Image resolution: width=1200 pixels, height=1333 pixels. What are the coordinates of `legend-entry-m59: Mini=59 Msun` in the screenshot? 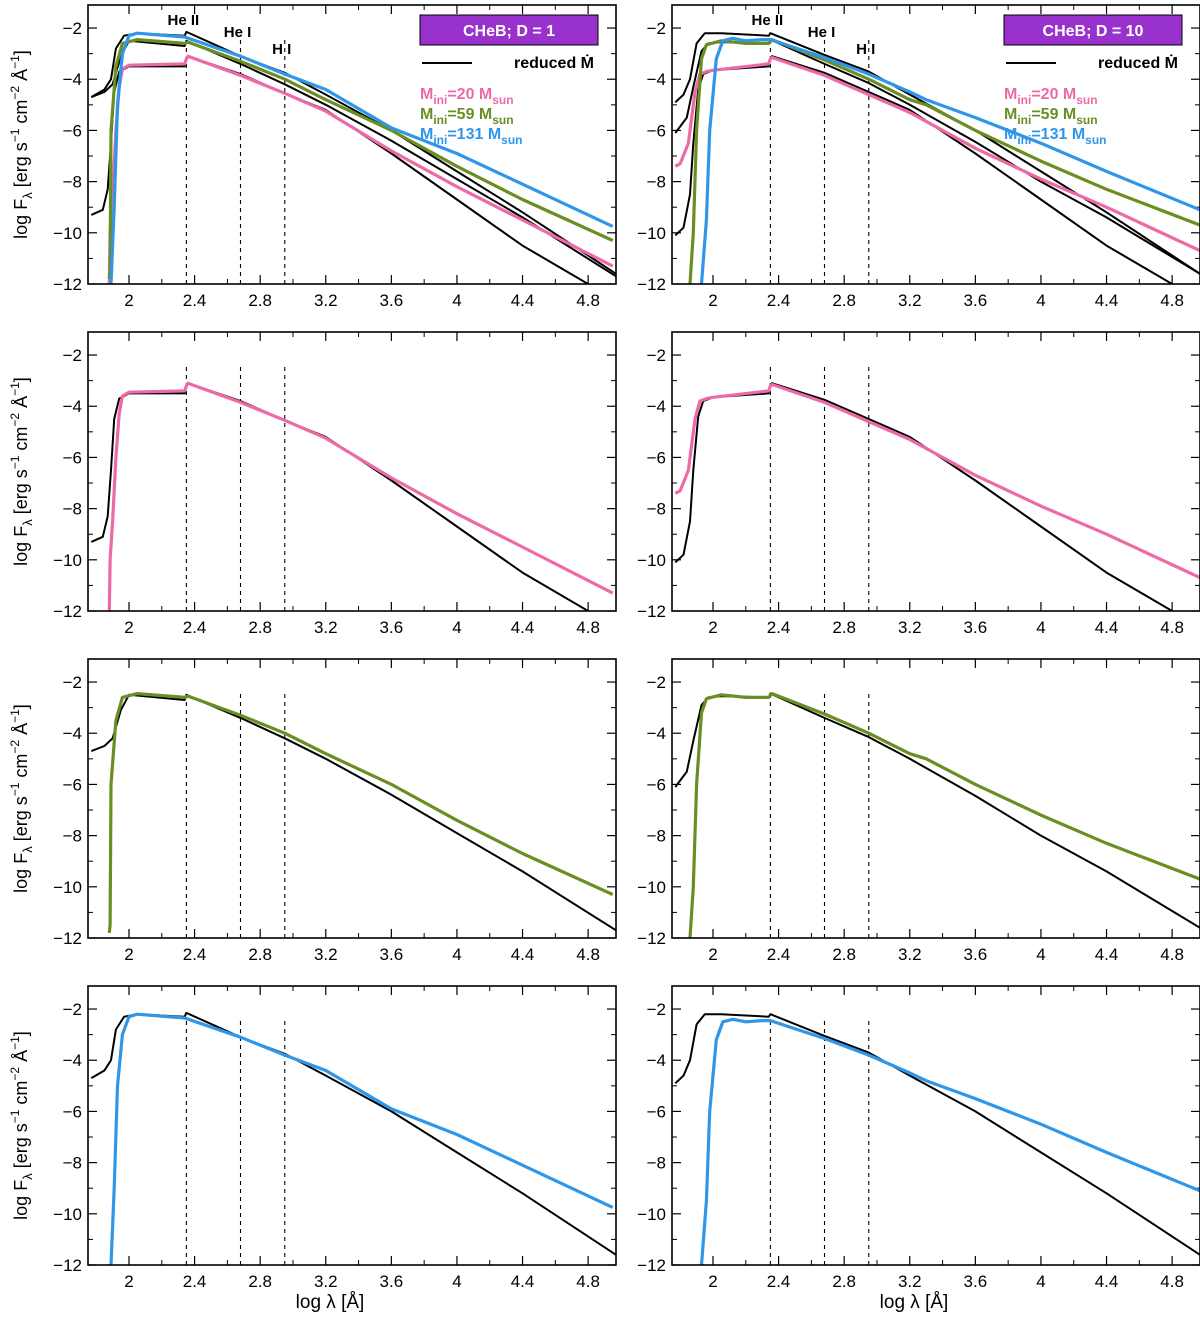 It's located at (1051, 116).